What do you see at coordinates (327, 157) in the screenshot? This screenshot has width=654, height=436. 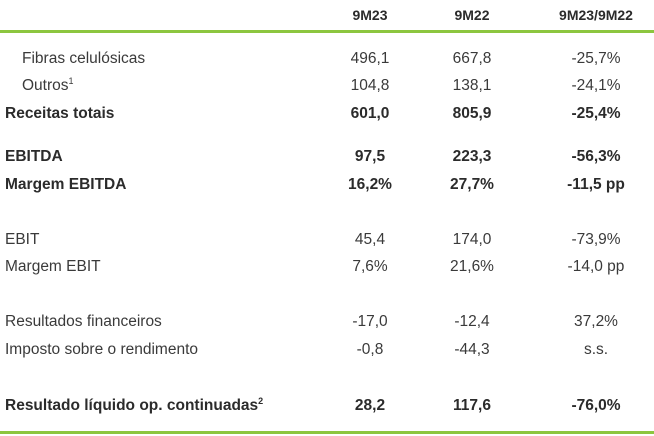 I see `table-row: EBITDA 97,5 223,3 -56,3%` at bounding box center [327, 157].